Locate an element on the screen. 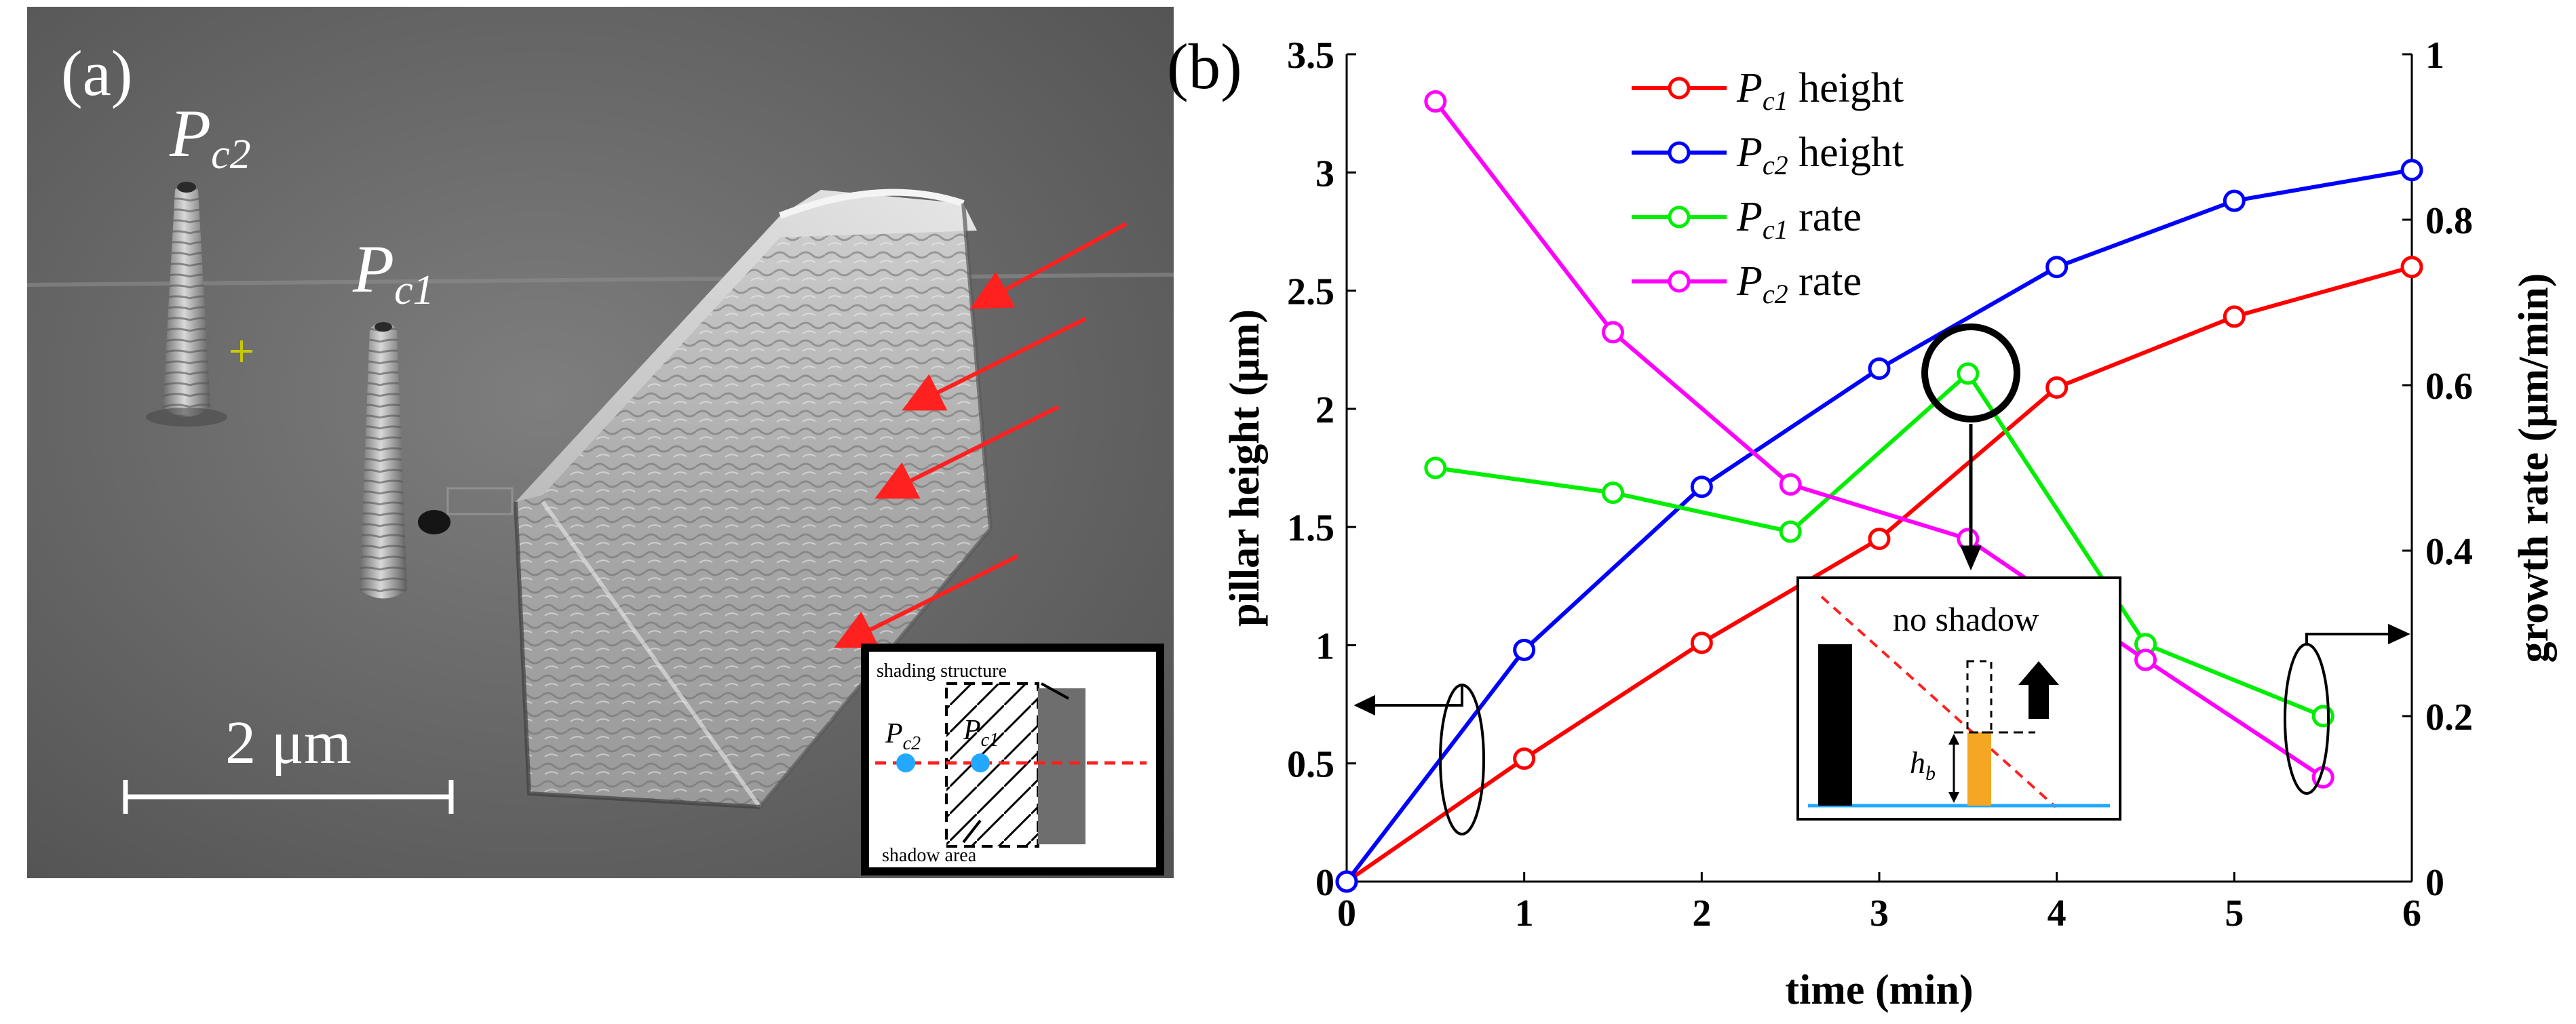 This screenshot has height=1024, width=2576. y-tick-label: 0 is located at coordinates (1324, 883).